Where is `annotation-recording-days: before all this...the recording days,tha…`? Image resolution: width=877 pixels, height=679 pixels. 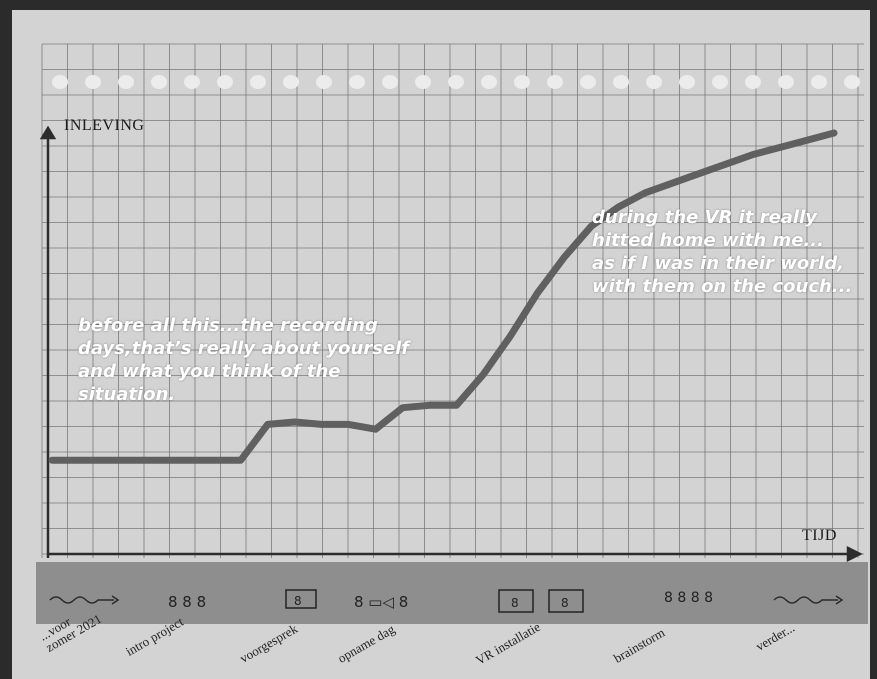
annotation-recording-days: before all this...the recording days,tha… is located at coordinates (244, 360).